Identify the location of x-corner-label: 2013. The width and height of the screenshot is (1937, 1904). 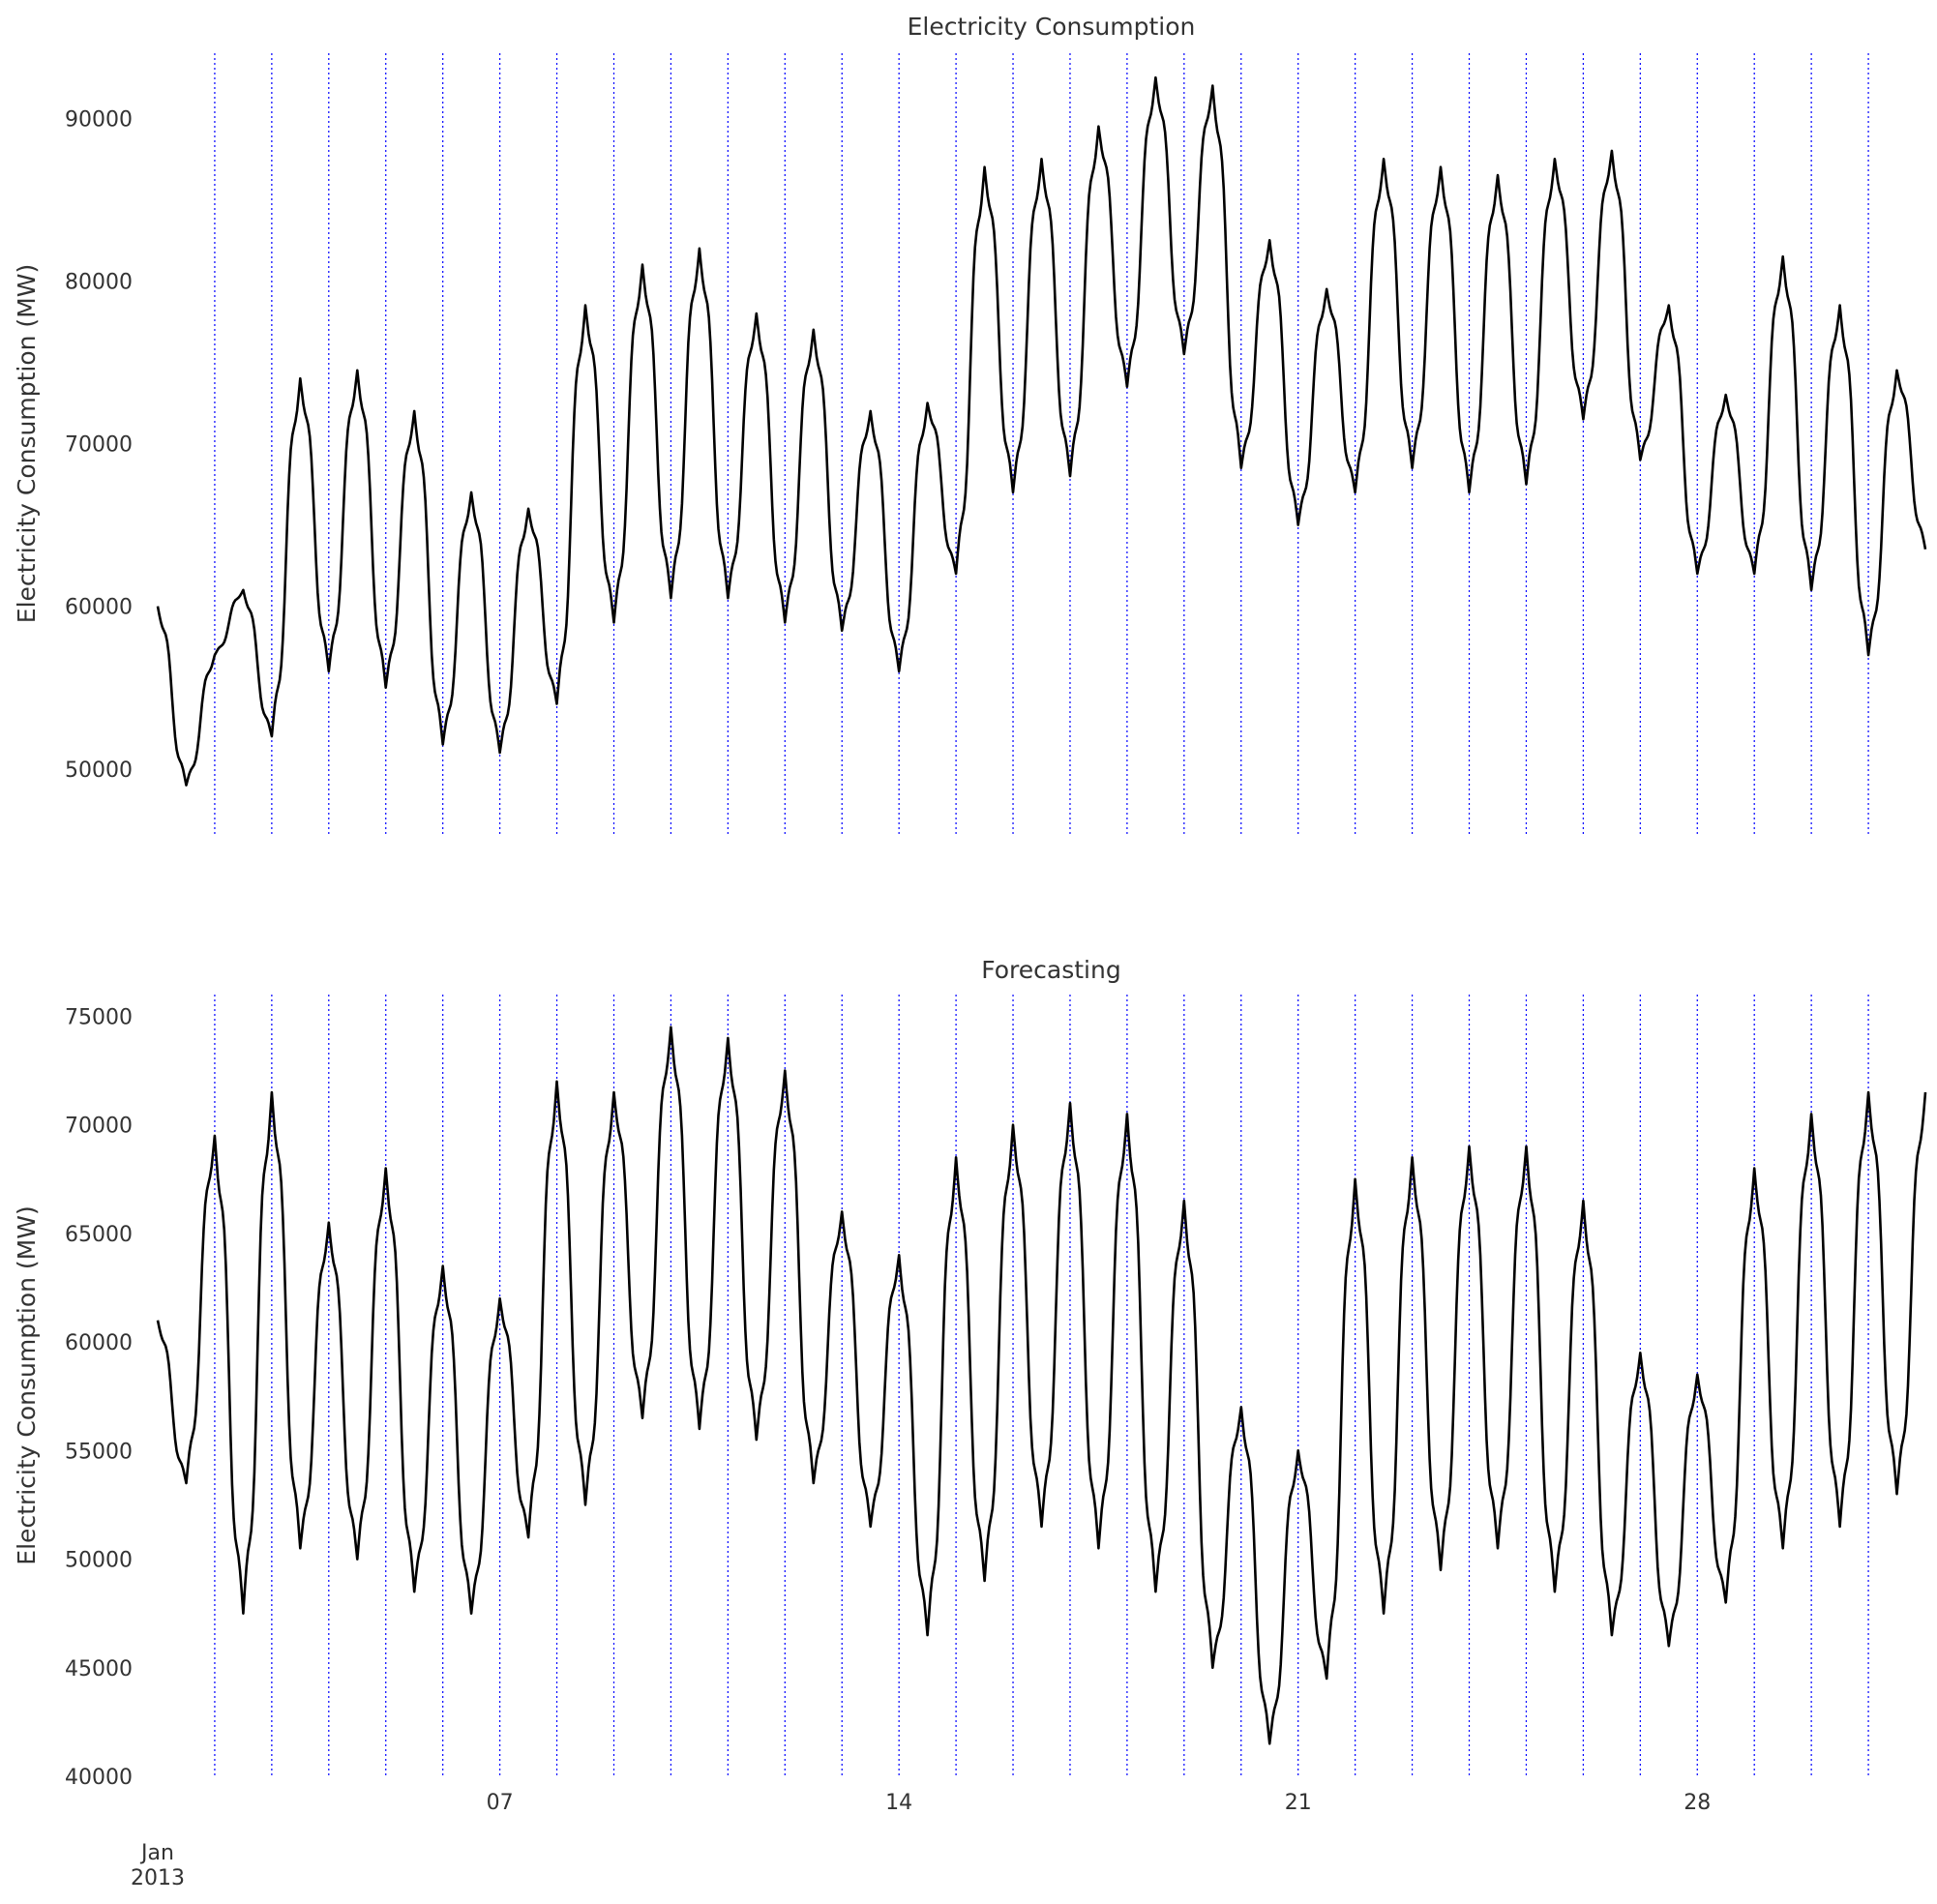
(158, 1878).